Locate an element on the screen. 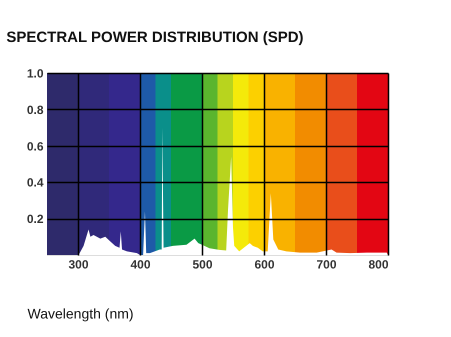  x-axis-title: Wavelength (nm) is located at coordinates (81, 314).